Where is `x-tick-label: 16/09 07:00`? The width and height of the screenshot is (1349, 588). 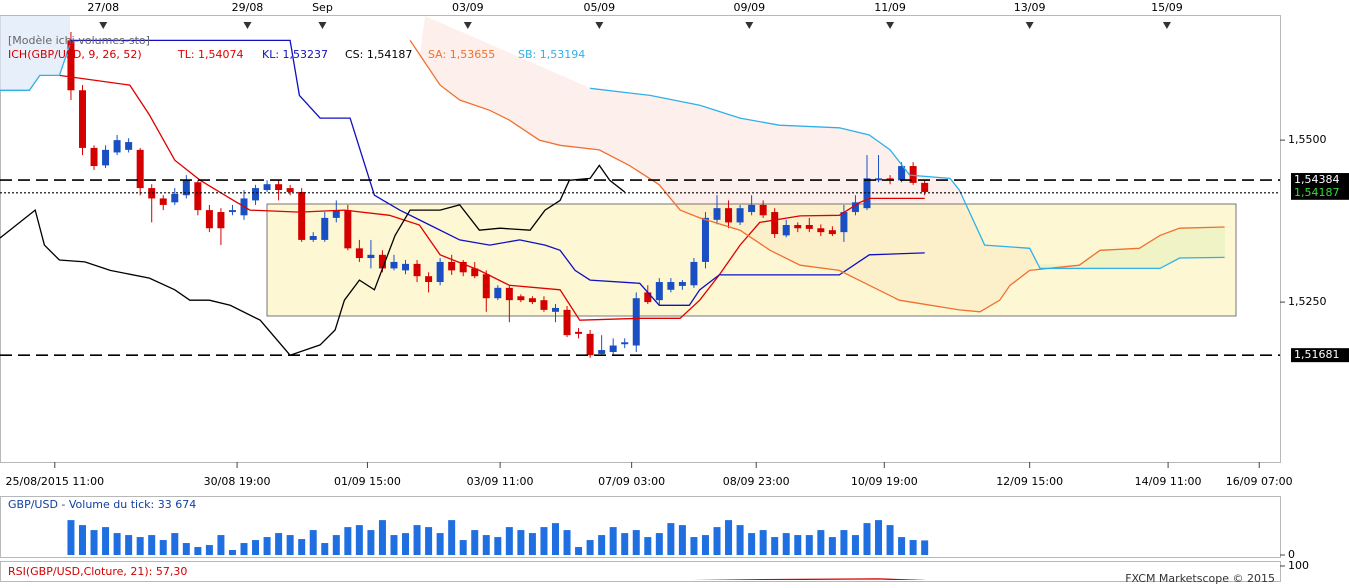 x-tick-label: 16/09 07:00 is located at coordinates (1259, 481).